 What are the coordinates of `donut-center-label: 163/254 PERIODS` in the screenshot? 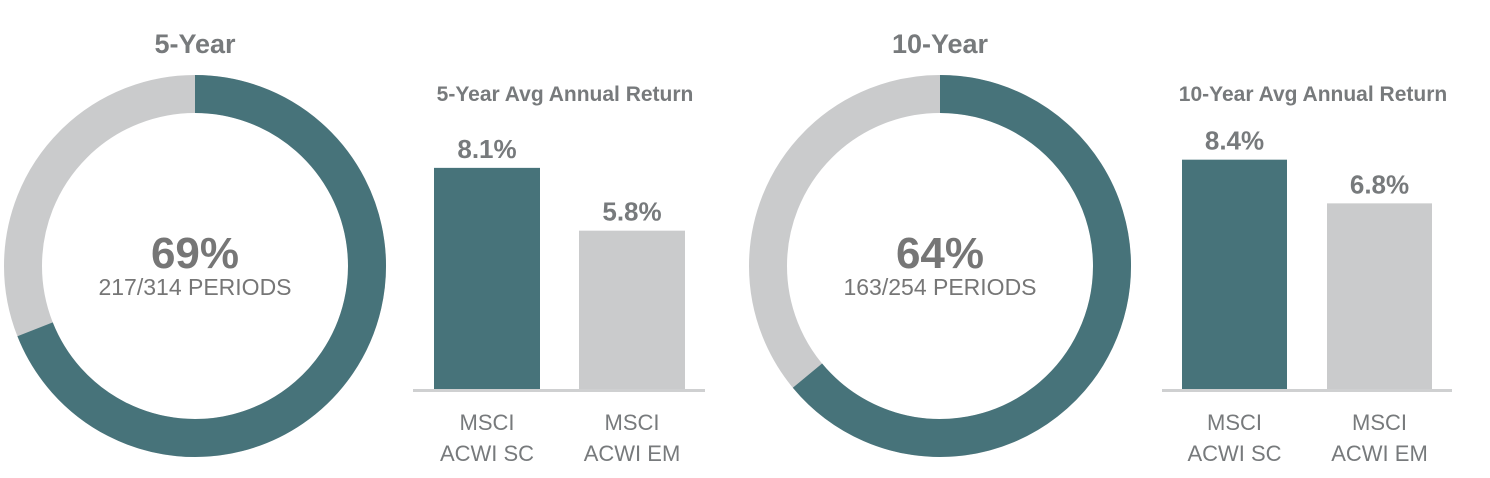 It's located at (939, 287).